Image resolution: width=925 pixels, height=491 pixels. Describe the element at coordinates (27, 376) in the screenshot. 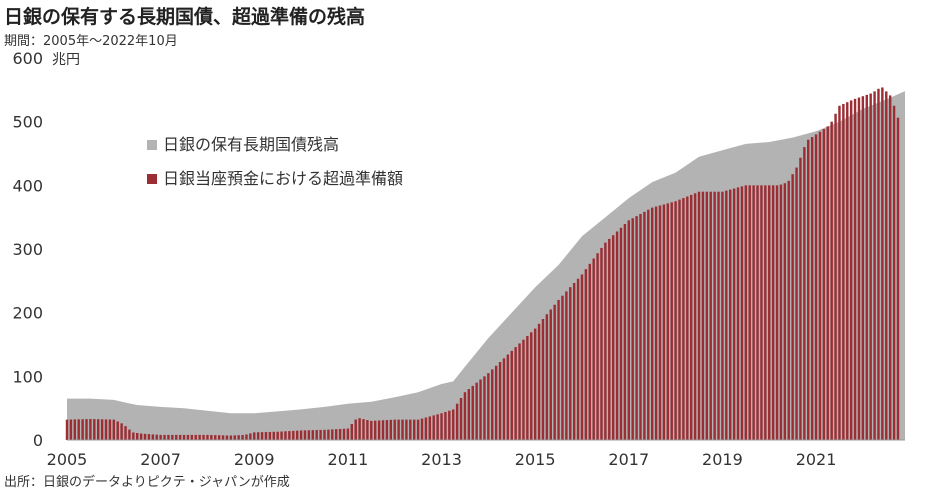

I see `y-tick-label: 100` at that location.